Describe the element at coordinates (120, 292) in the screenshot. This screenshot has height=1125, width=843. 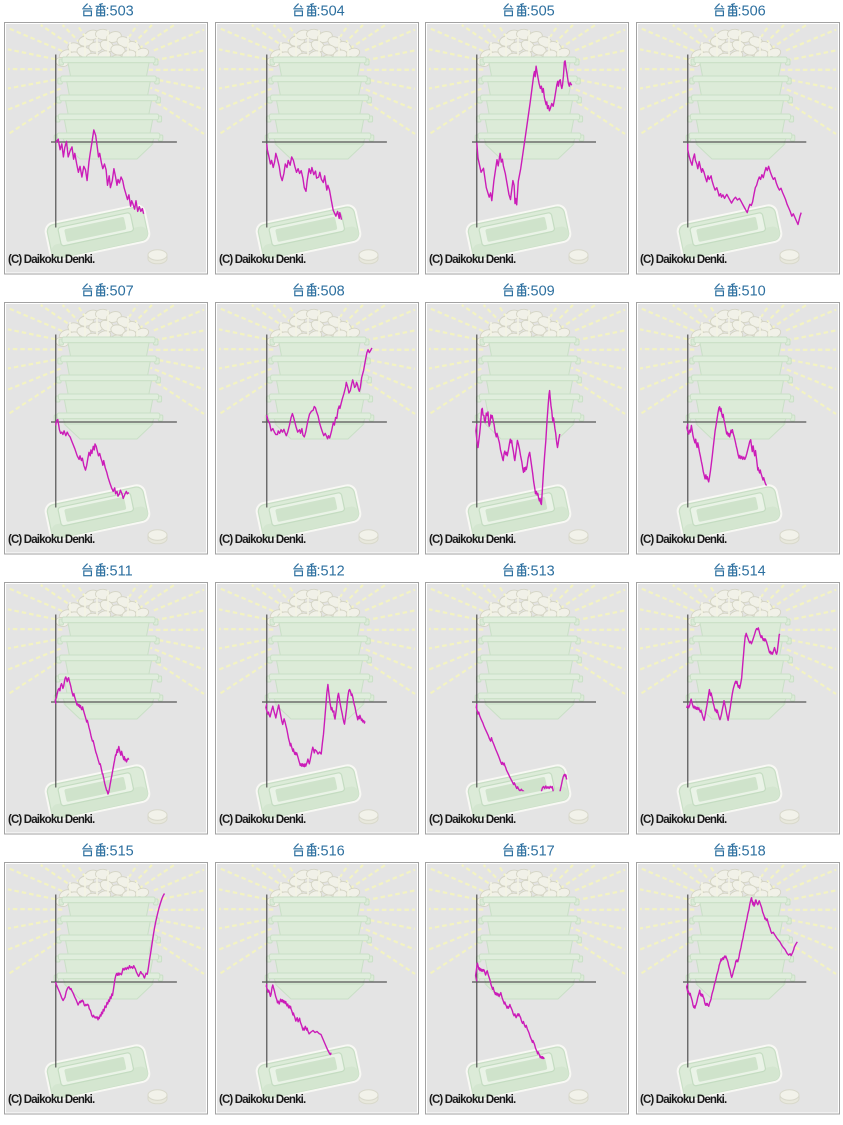
I see `svg-text: :507` at that location.